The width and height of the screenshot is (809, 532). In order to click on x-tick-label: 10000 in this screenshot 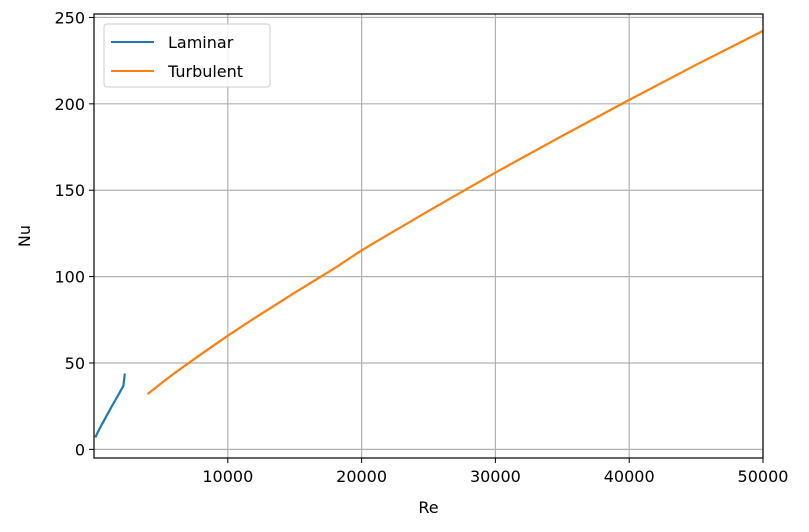, I will do `click(227, 476)`.